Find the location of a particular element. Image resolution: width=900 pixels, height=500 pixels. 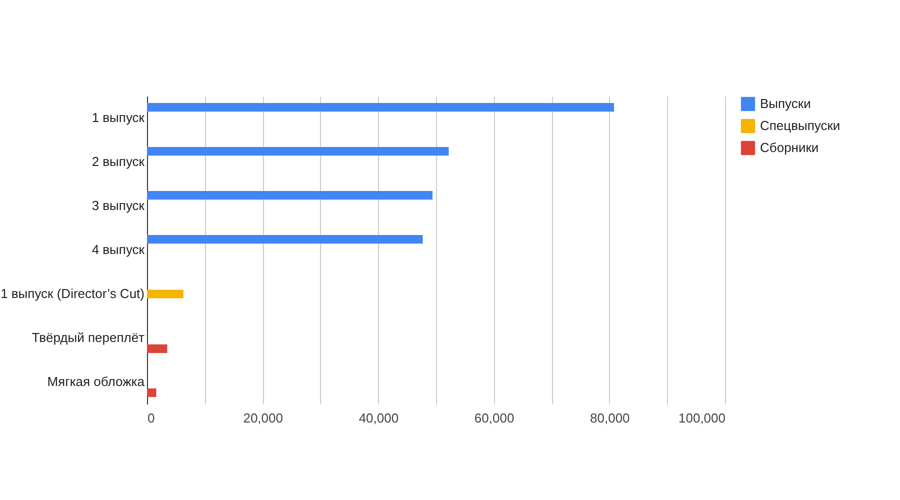

legend-label: Сборники is located at coordinates (789, 147).